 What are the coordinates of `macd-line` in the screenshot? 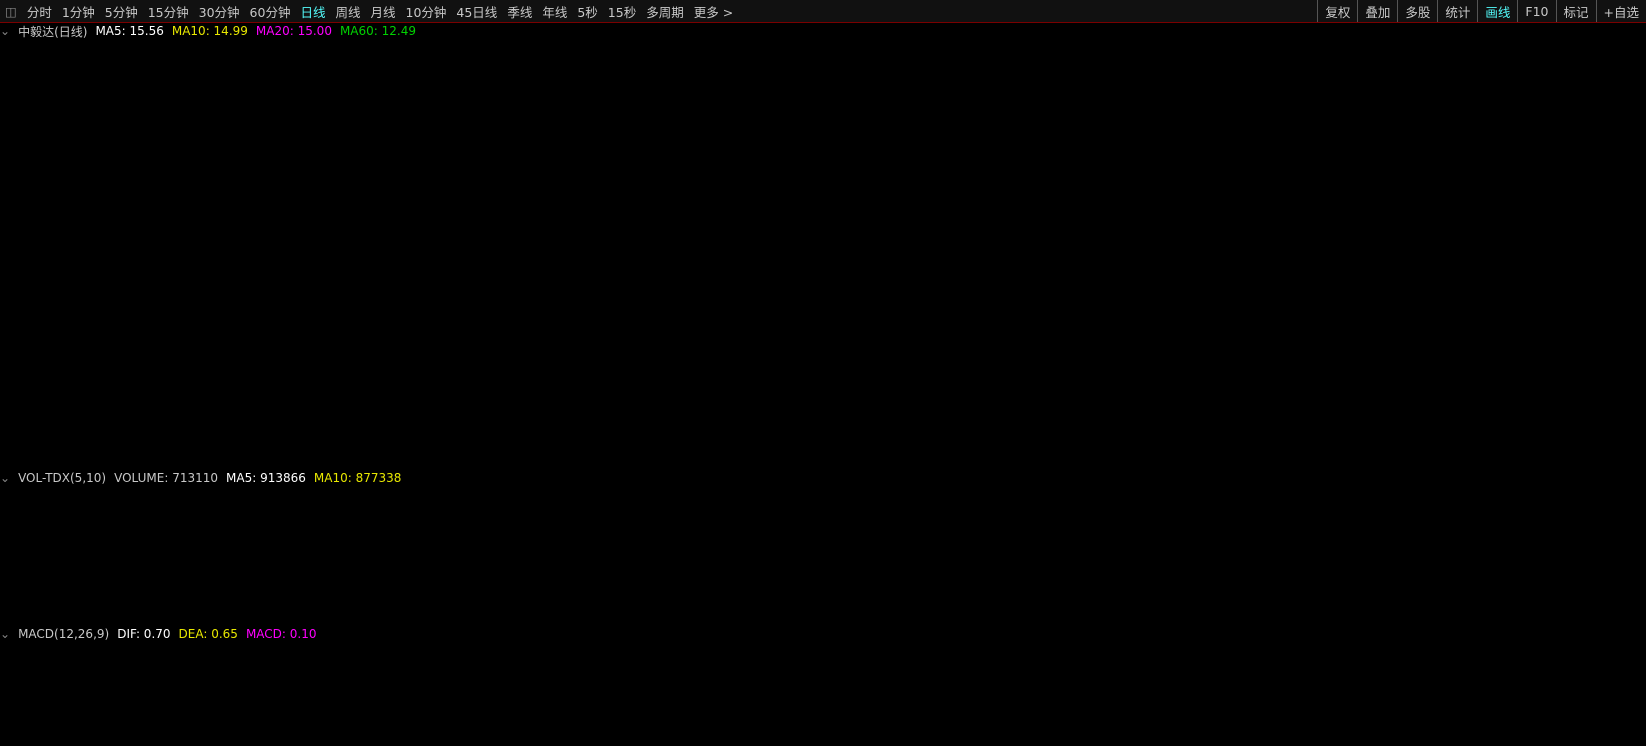 It's located at (799, 690).